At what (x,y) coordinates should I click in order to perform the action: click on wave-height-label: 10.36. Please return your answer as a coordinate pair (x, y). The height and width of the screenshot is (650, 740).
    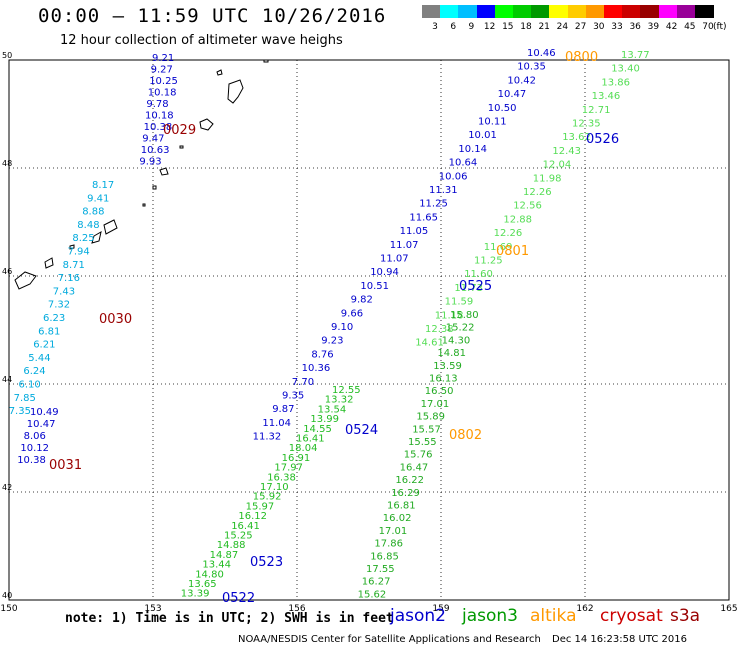
    Looking at the image, I should click on (316, 368).